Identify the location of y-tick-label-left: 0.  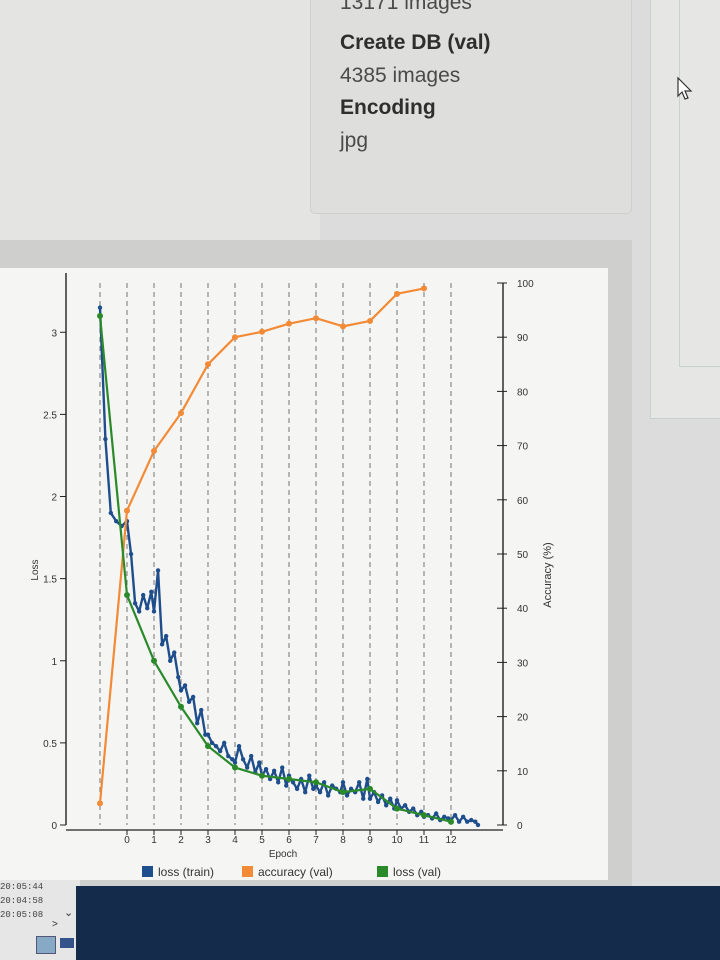
(54, 826).